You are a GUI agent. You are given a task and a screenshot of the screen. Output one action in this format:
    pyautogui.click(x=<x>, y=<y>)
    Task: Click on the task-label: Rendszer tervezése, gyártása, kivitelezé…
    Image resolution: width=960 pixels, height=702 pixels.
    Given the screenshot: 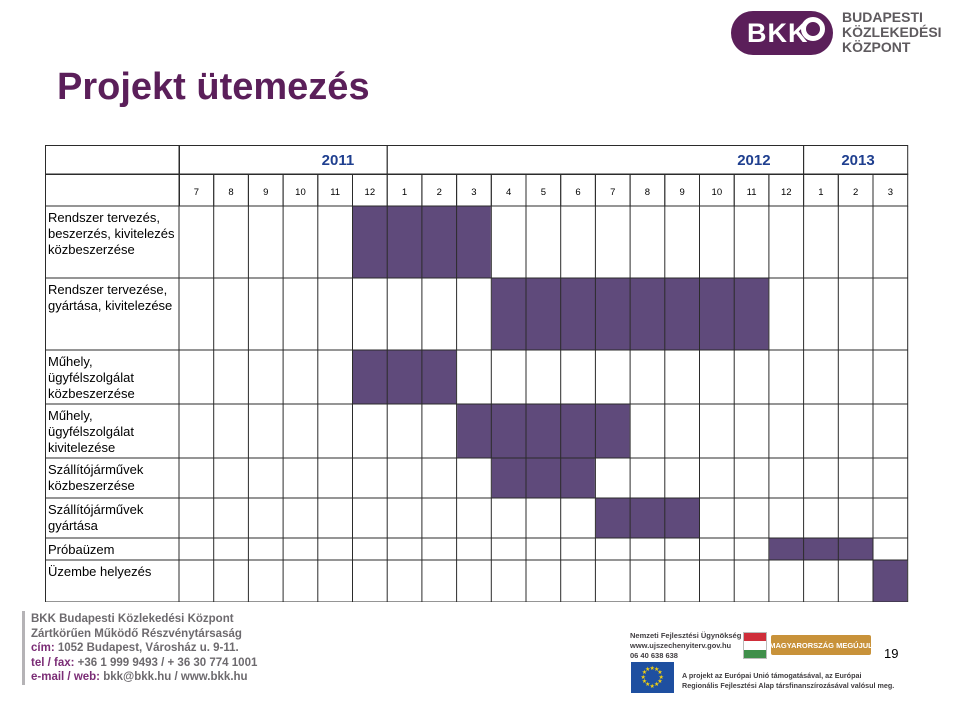 What is the action you would take?
    pyautogui.click(x=110, y=297)
    